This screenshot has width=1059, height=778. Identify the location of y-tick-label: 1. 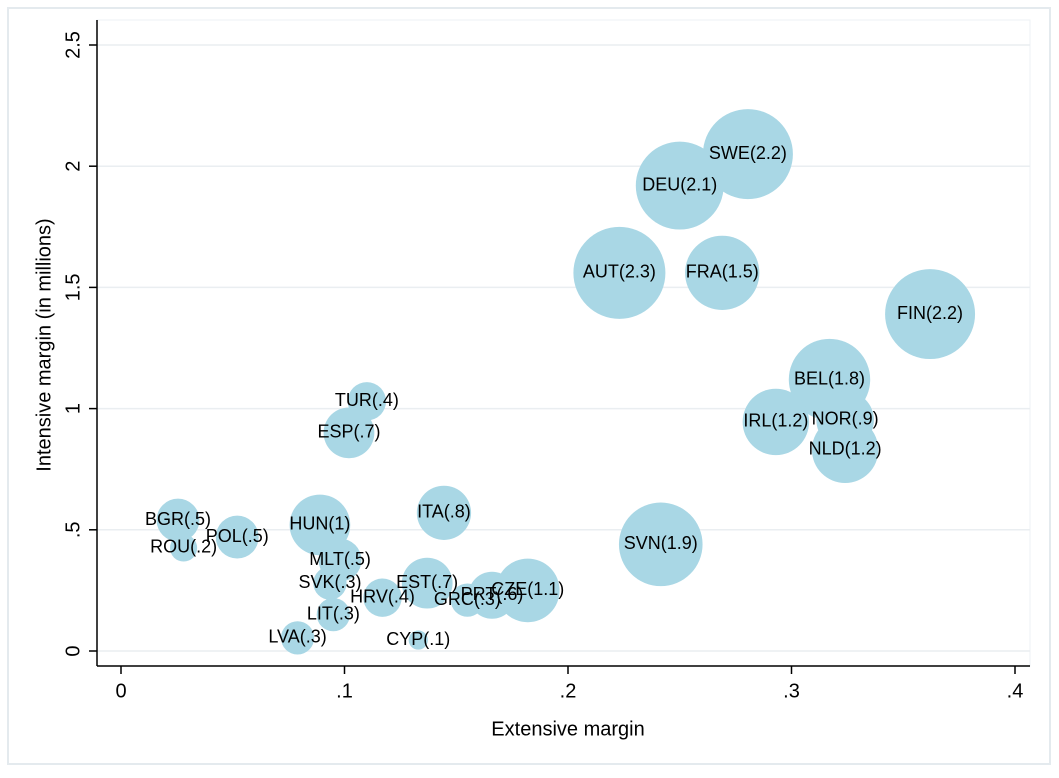
(73, 408).